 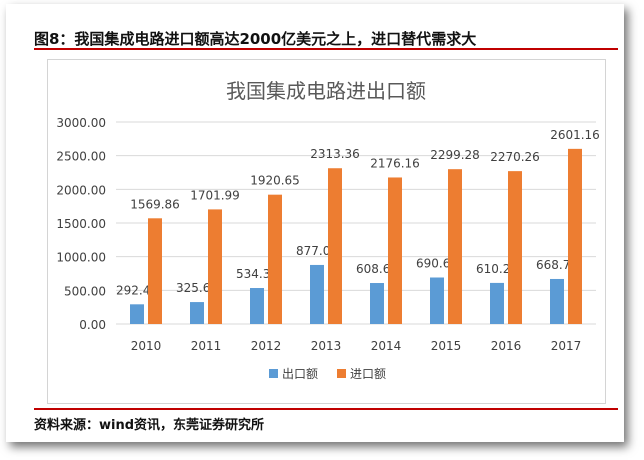 I want to click on export-data-label: 668.77, so click(x=557, y=265).